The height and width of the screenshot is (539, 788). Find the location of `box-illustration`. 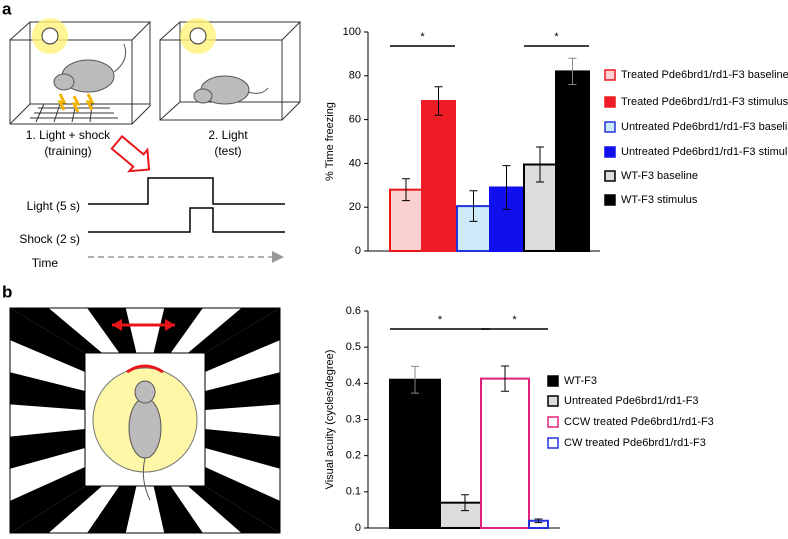

box-illustration is located at coordinates (155, 73).